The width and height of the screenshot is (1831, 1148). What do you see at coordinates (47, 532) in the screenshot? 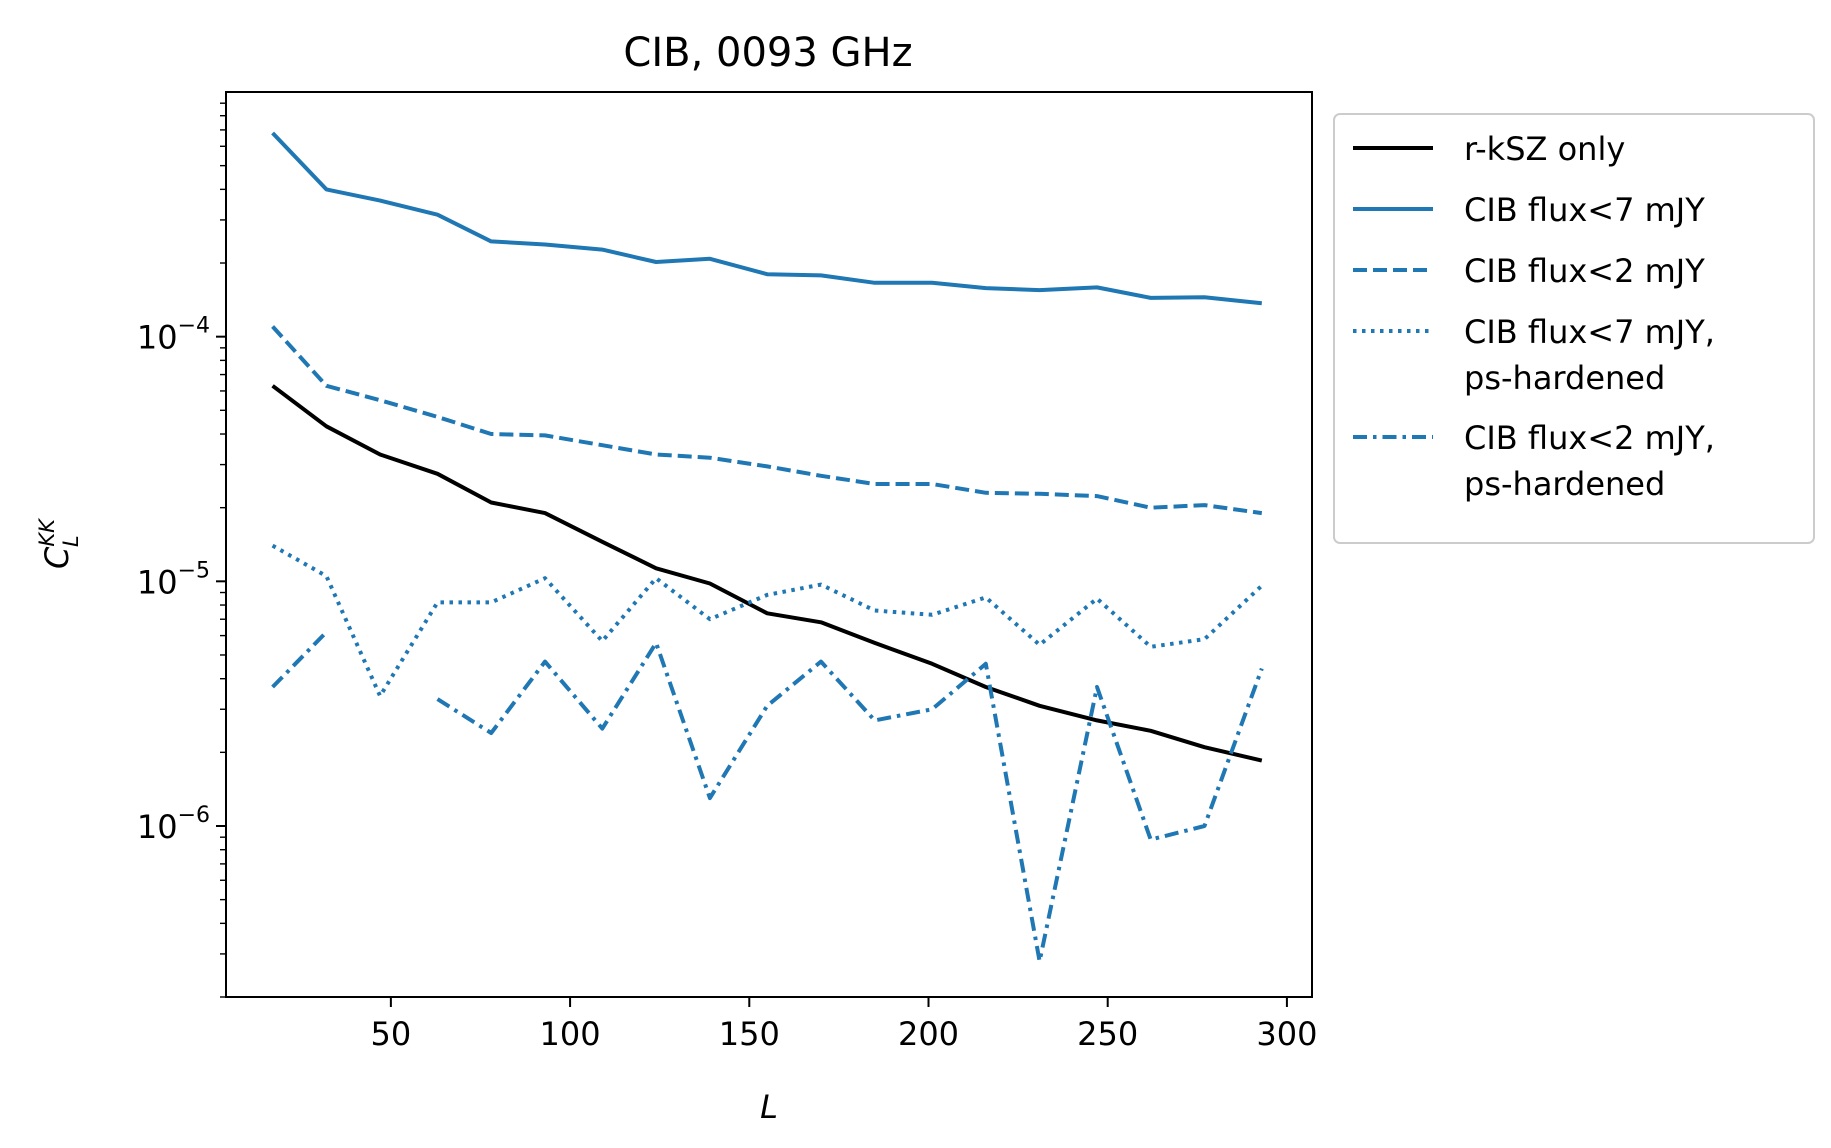
I see `y-axis-label-sup: KK` at bounding box center [47, 532].